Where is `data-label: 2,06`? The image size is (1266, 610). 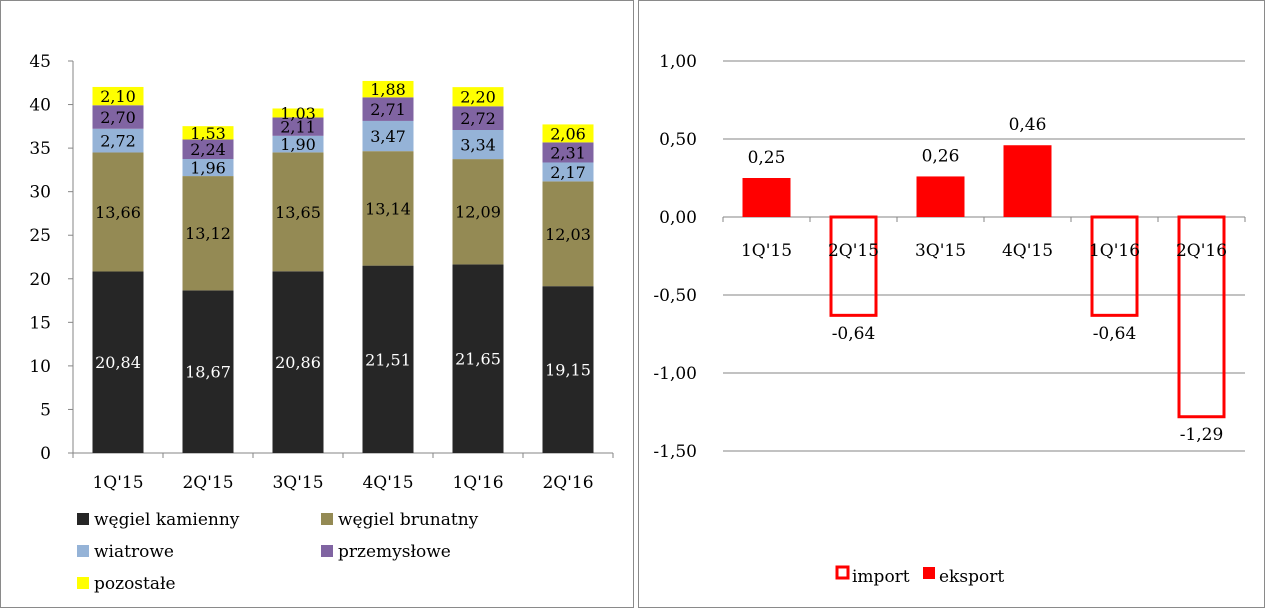
data-label: 2,06 is located at coordinates (568, 133).